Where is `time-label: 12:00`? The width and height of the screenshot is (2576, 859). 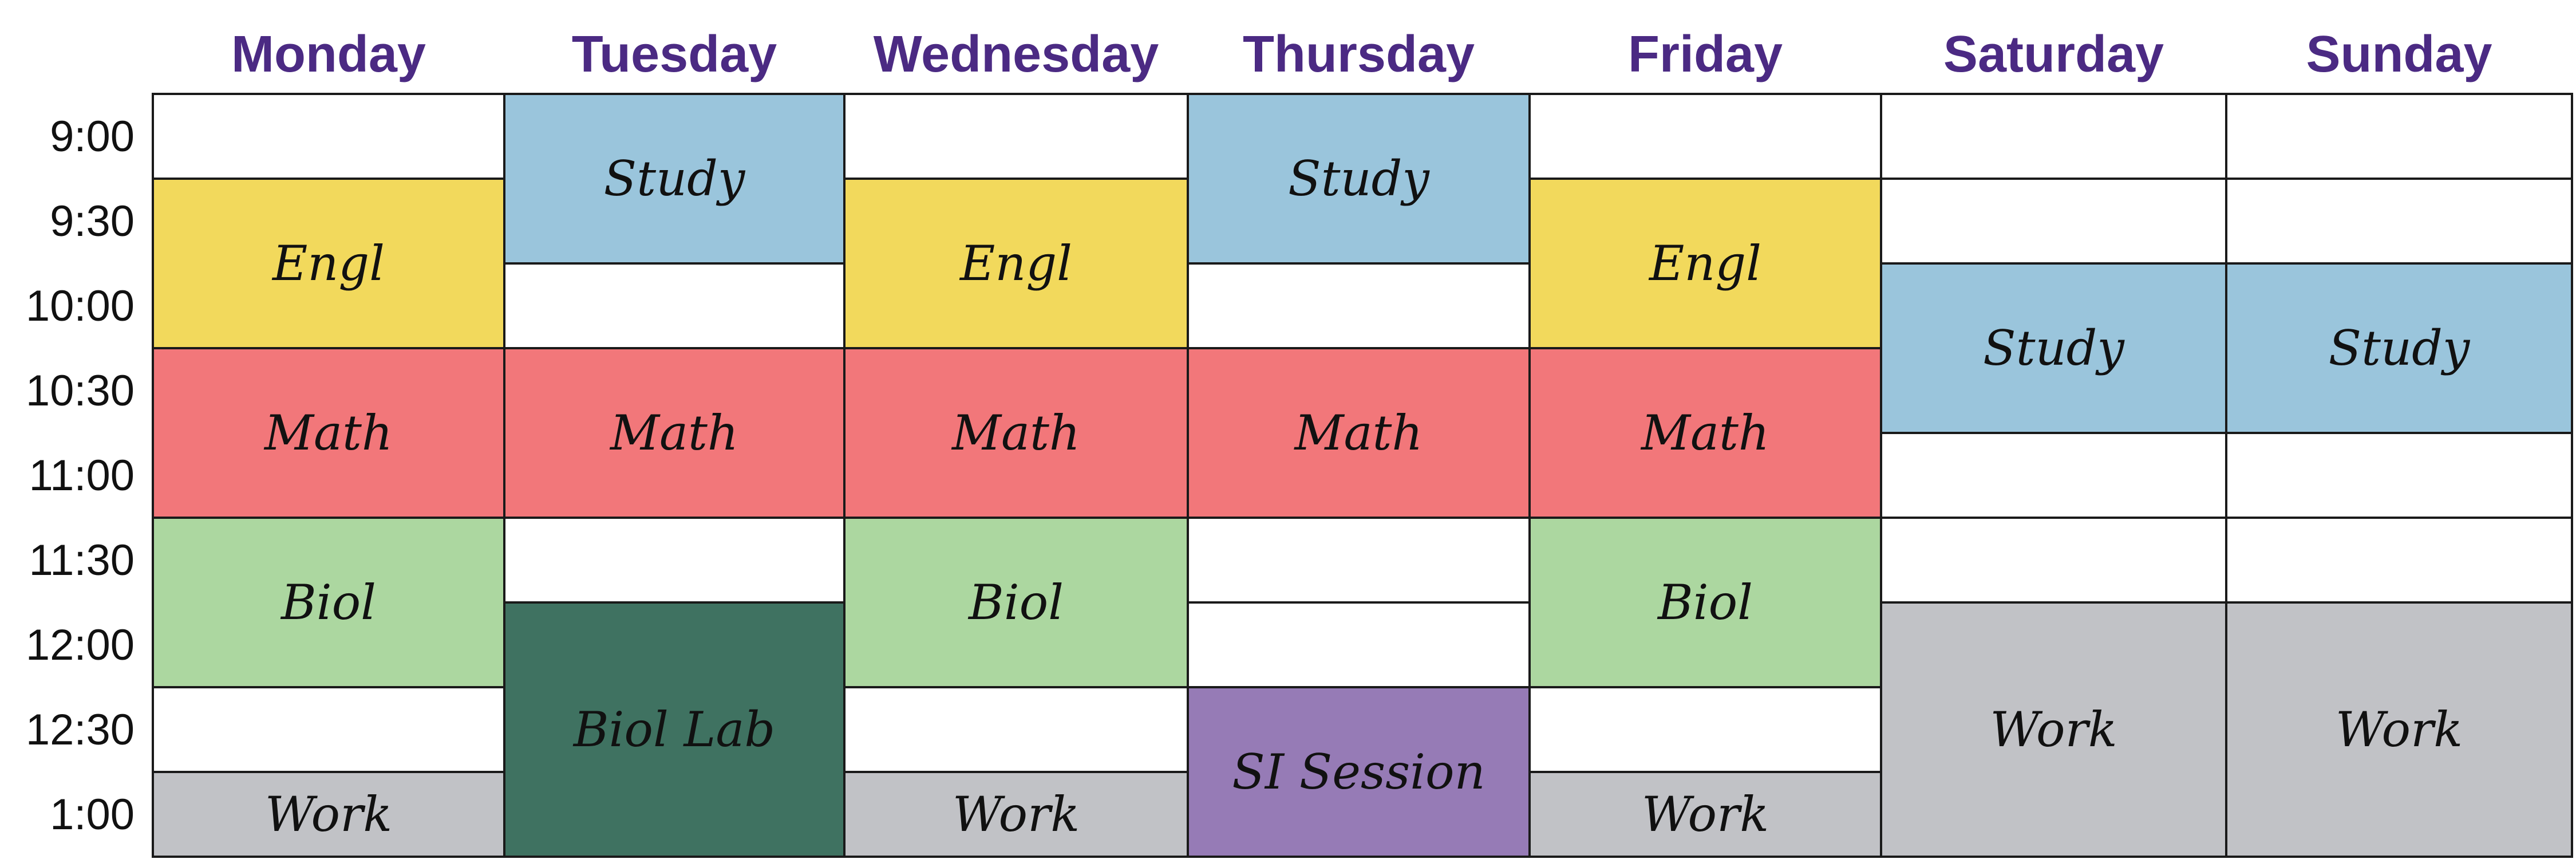
time-label: 12:00 is located at coordinates (80, 644).